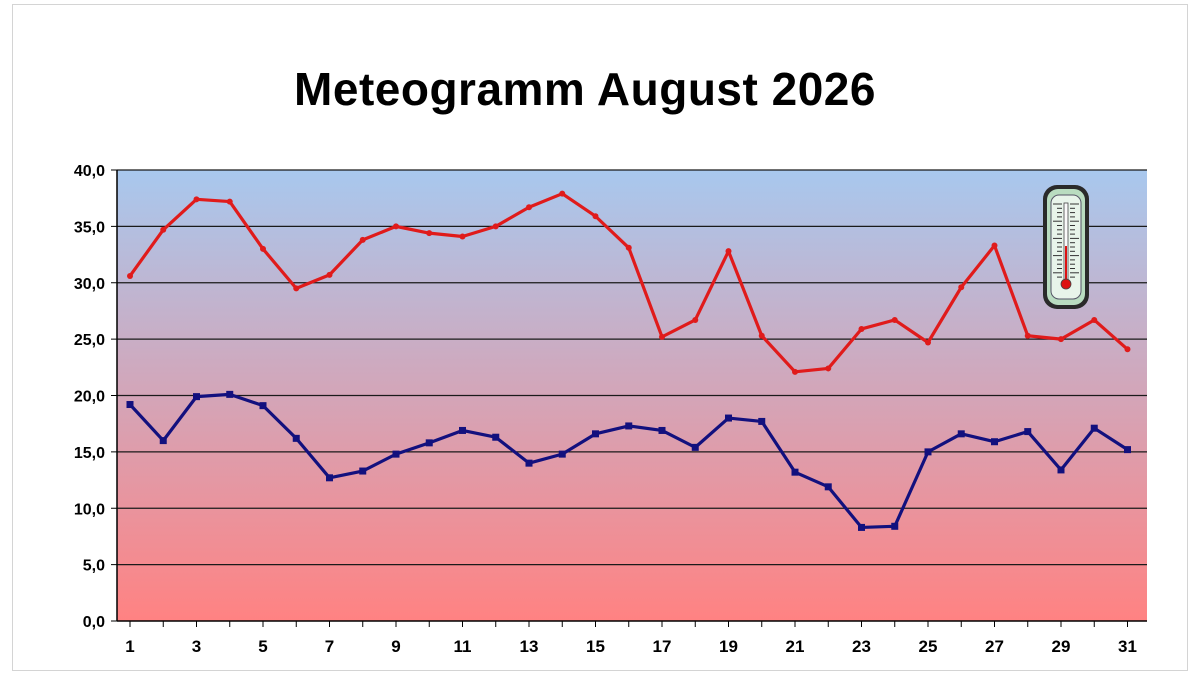  What do you see at coordinates (94, 622) in the screenshot?
I see `y-tick-label: 0,0` at bounding box center [94, 622].